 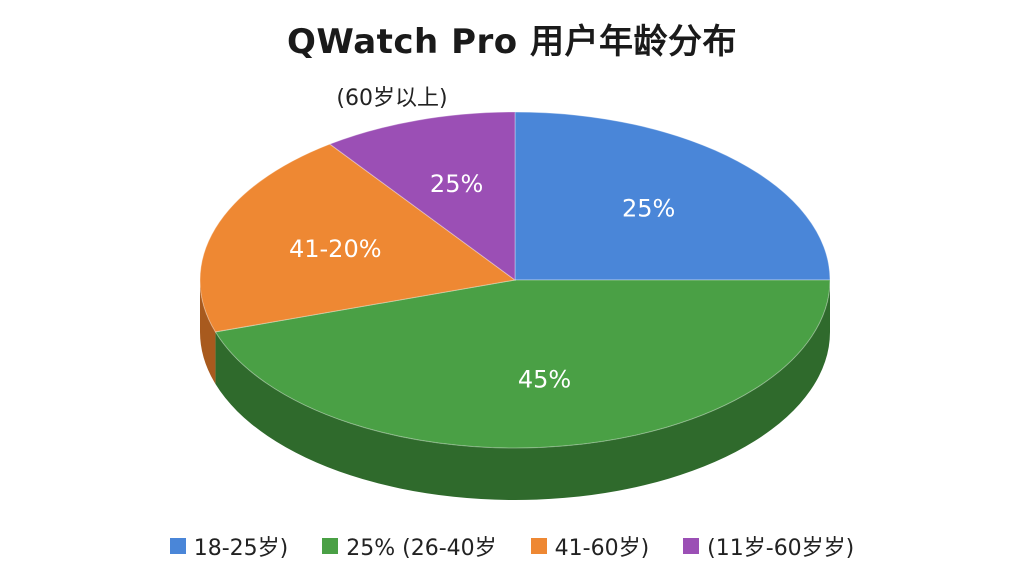 I want to click on chart-title: QWatch Pro 用户年龄分布, so click(x=512, y=42).